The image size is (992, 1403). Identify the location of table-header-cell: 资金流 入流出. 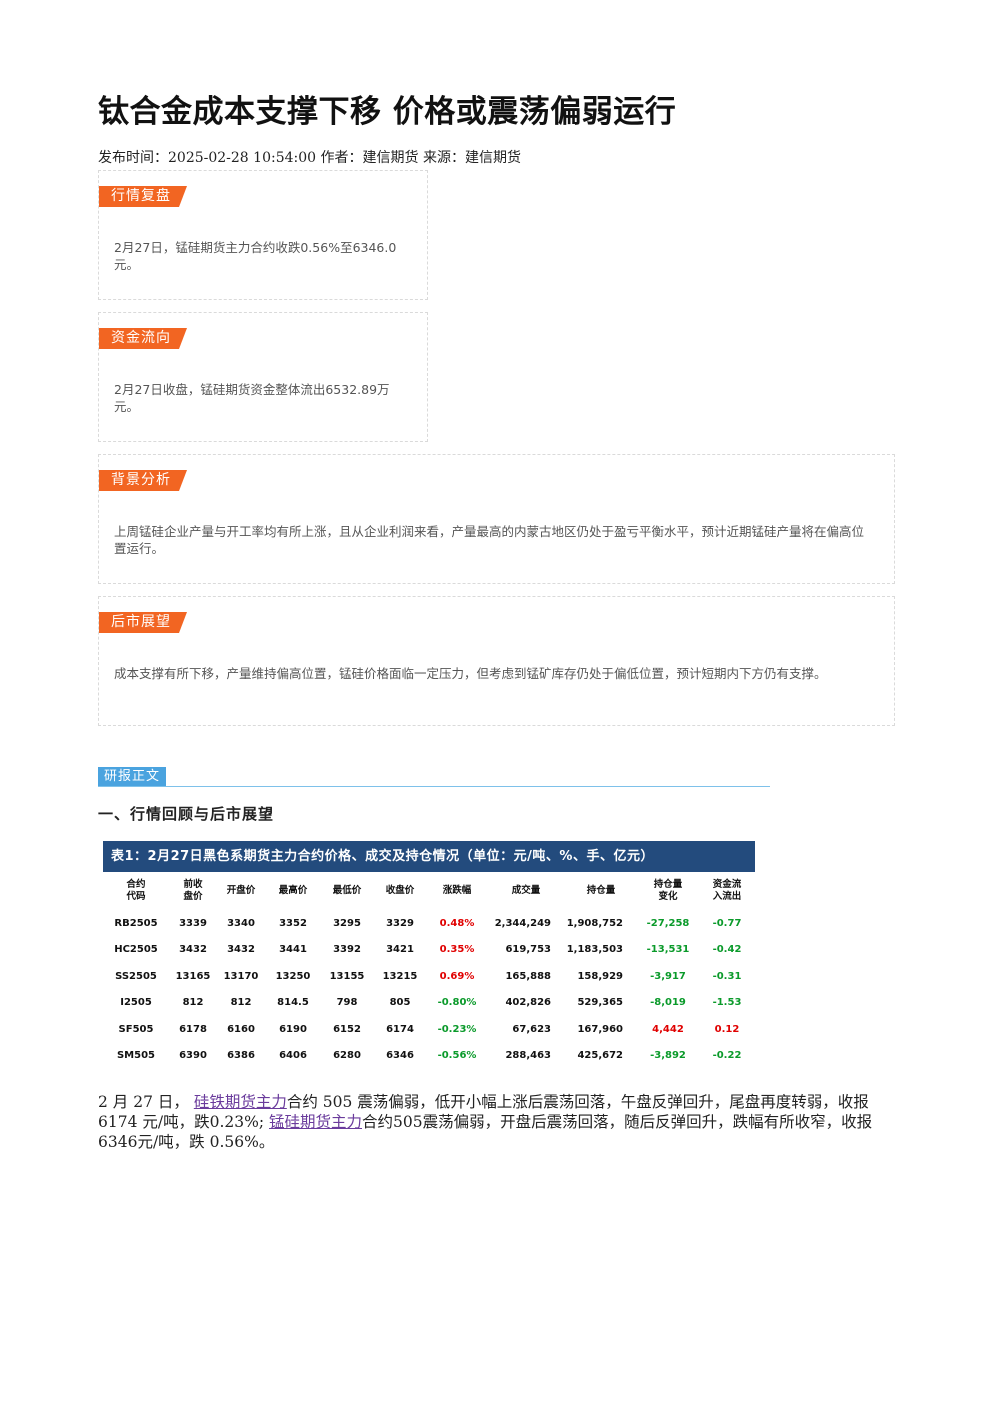
(727, 890).